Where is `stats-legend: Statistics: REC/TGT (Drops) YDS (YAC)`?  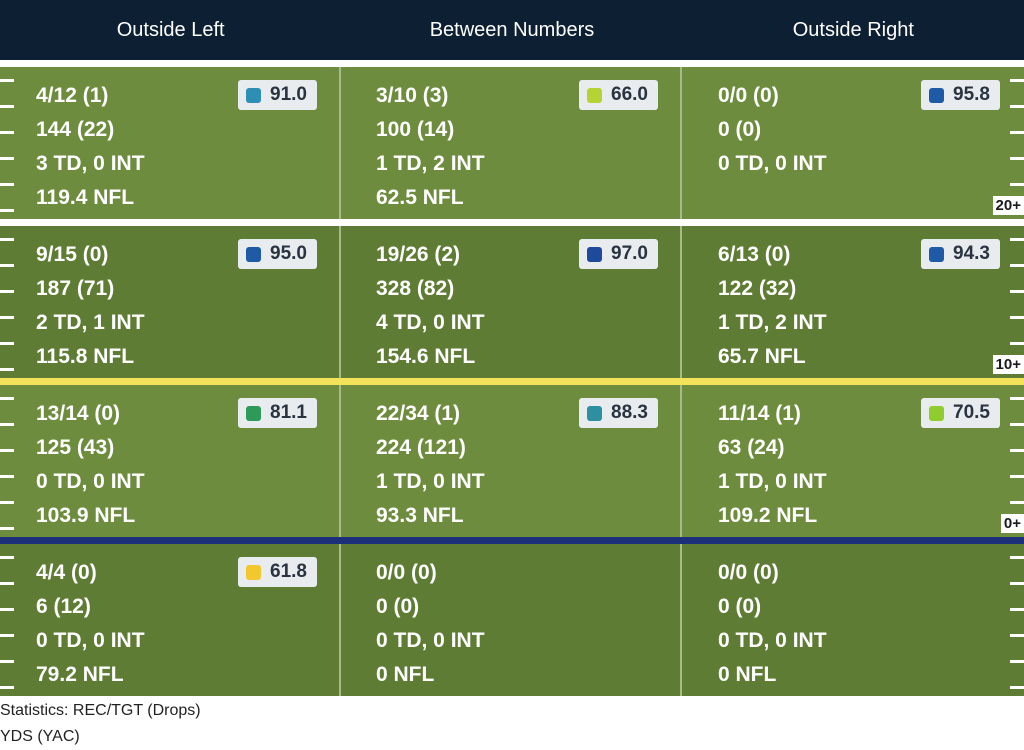
stats-legend: Statistics: REC/TGT (Drops) YDS (YAC) is located at coordinates (512, 723).